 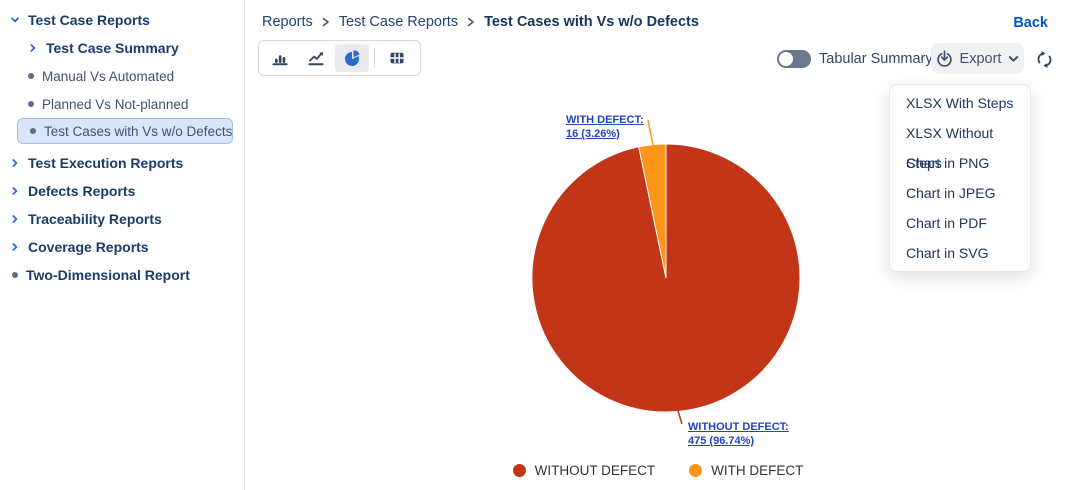 I want to click on callout-title: WITHOUT DEFECT:, so click(x=738, y=427).